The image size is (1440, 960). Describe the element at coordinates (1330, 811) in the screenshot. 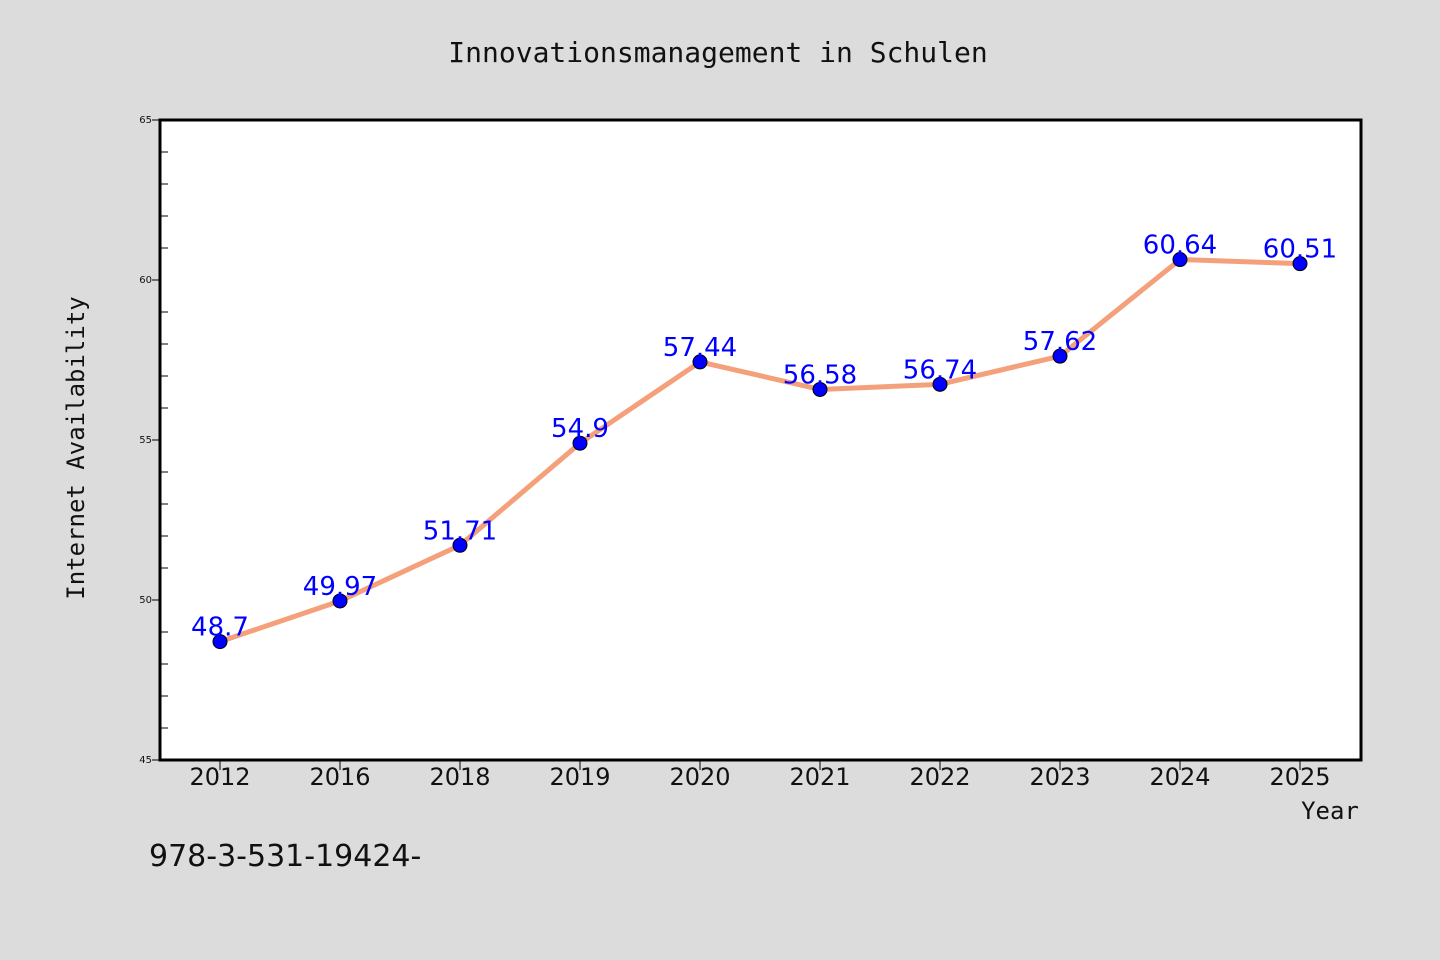

I see `x-axis-label: Year` at that location.